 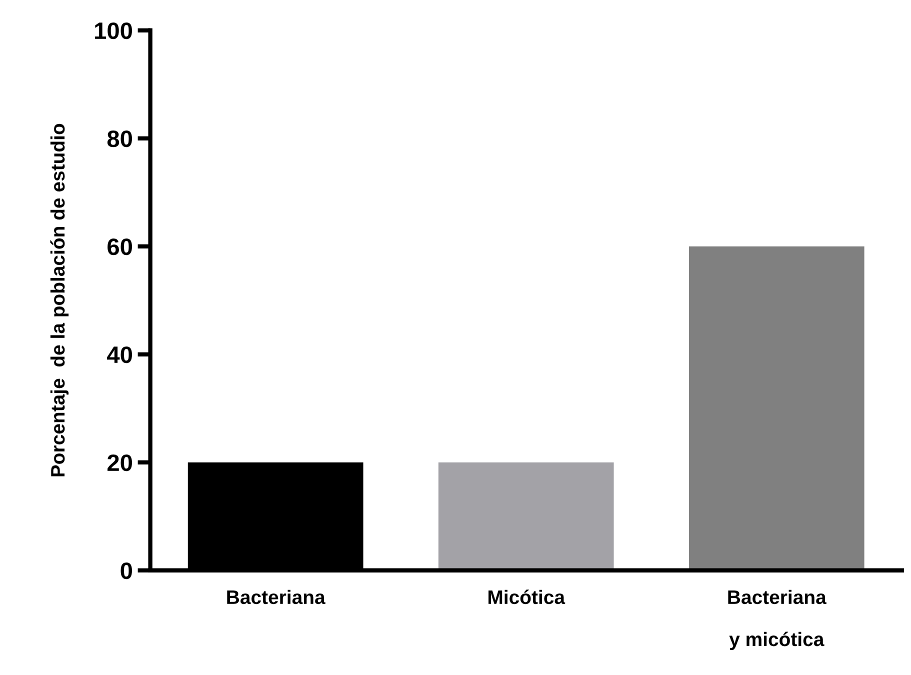 I want to click on y-tick-label: 100, so click(x=113, y=31).